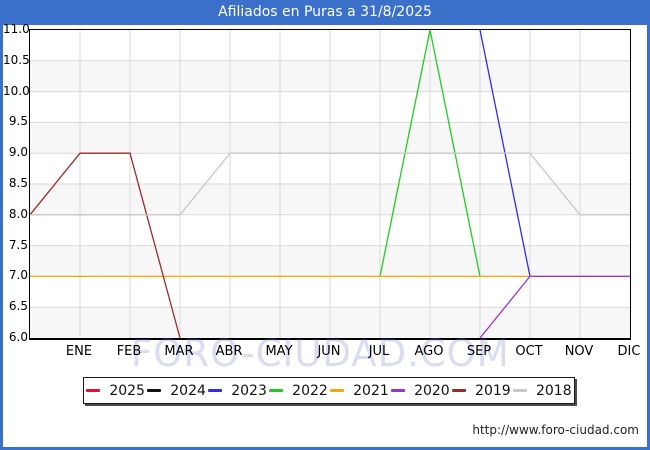 This screenshot has width=650, height=450. What do you see at coordinates (554, 306) in the screenshot?
I see `series-line-2020` at bounding box center [554, 306].